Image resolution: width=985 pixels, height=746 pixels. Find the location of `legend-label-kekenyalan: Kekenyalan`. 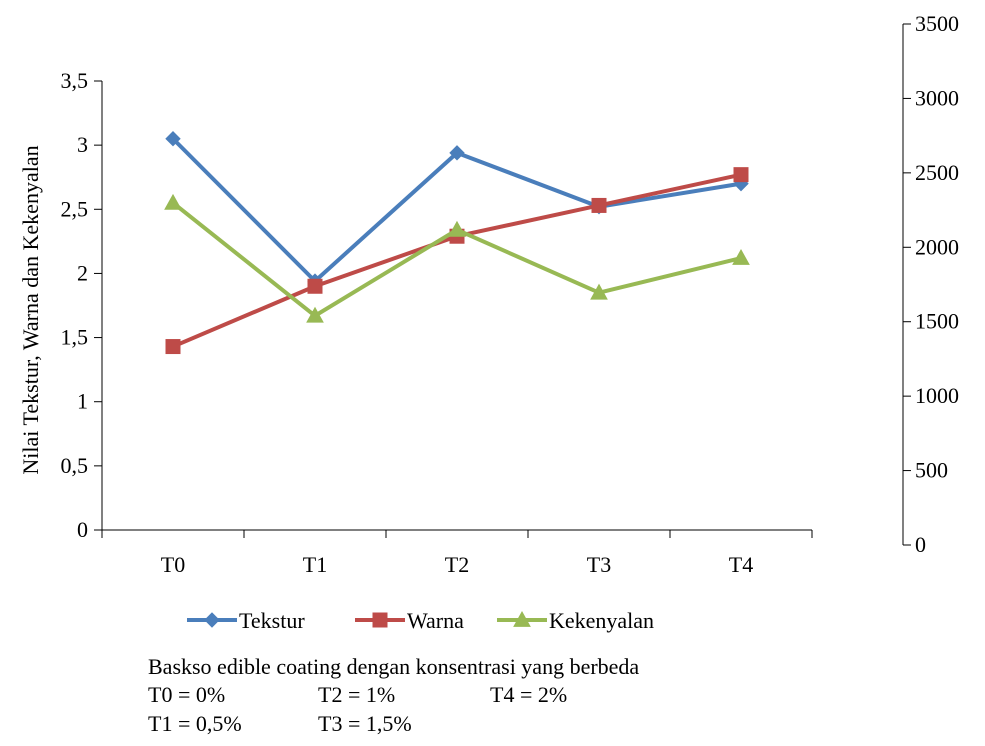

legend-label-kekenyalan: Kekenyalan is located at coordinates (601, 620).